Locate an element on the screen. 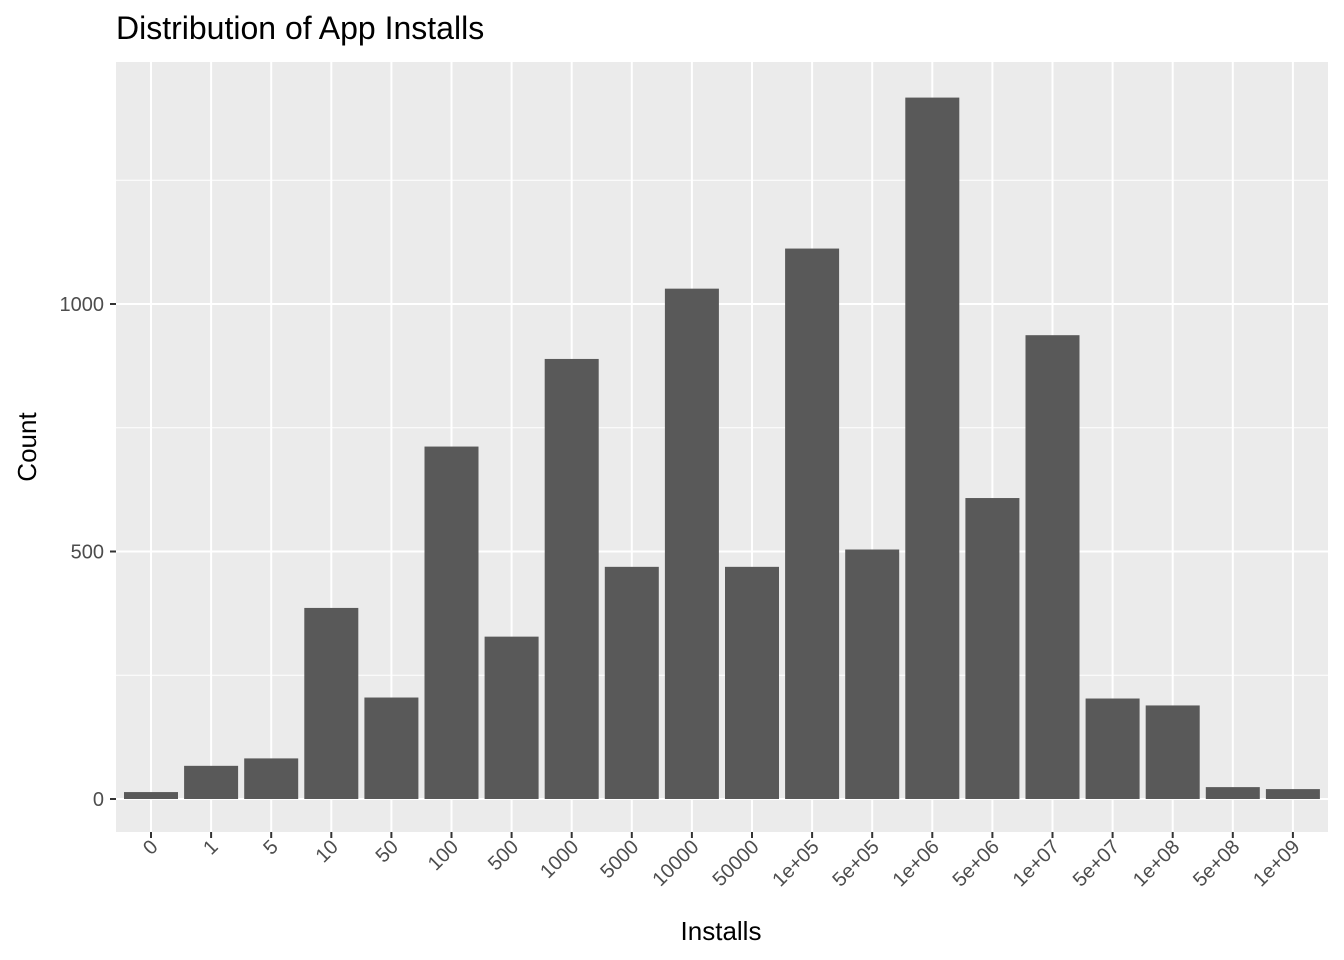  bar-5e+08 is located at coordinates (1232, 793).